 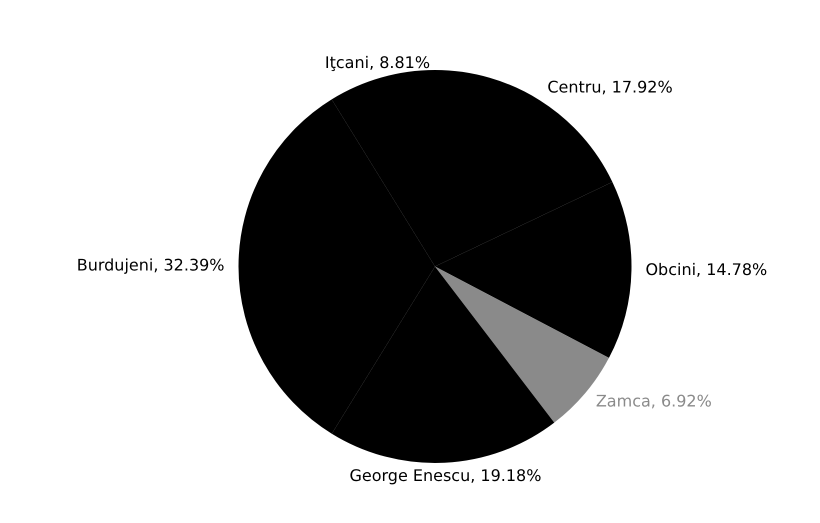 I want to click on slice-label: George Enescu, 19.18%, so click(x=445, y=475).